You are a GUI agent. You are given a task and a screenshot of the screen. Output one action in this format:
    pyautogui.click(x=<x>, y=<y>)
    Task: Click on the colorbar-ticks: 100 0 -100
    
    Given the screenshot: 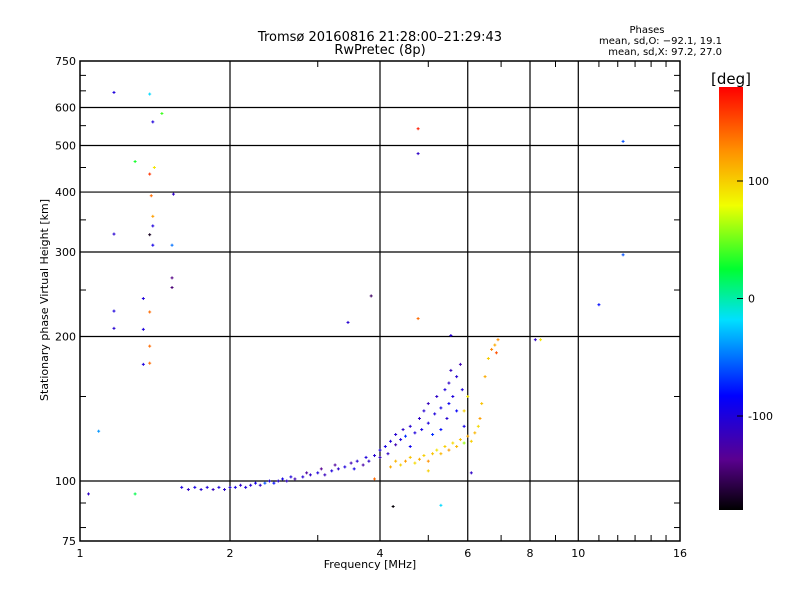 What is the action you would take?
    pyautogui.click(x=755, y=299)
    